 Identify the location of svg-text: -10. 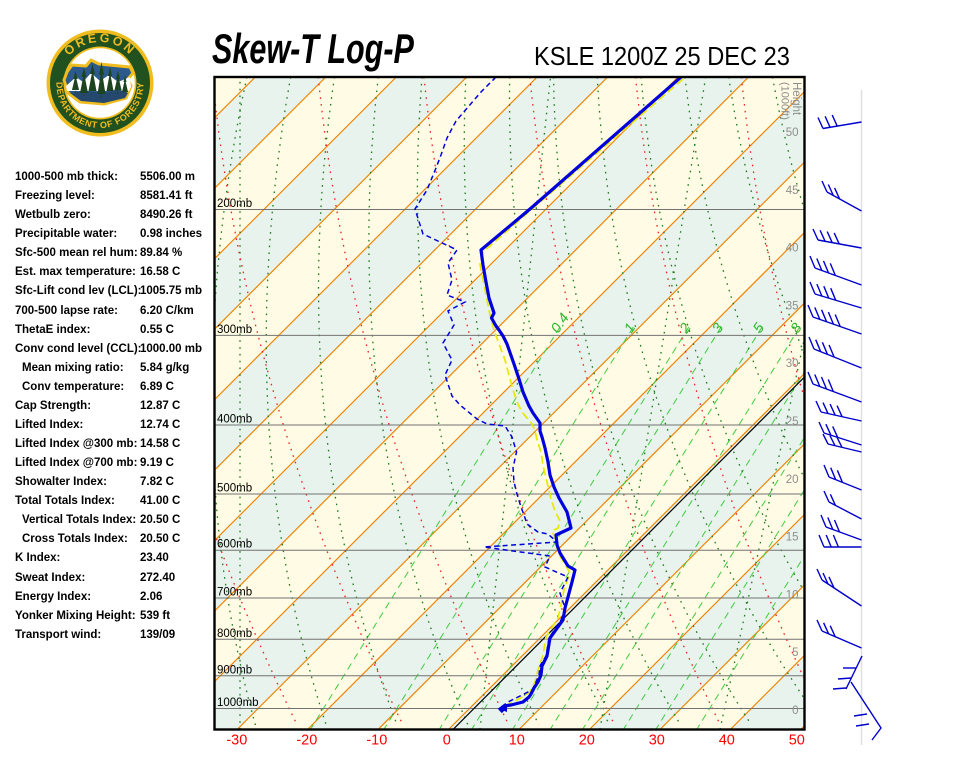
(376, 741).